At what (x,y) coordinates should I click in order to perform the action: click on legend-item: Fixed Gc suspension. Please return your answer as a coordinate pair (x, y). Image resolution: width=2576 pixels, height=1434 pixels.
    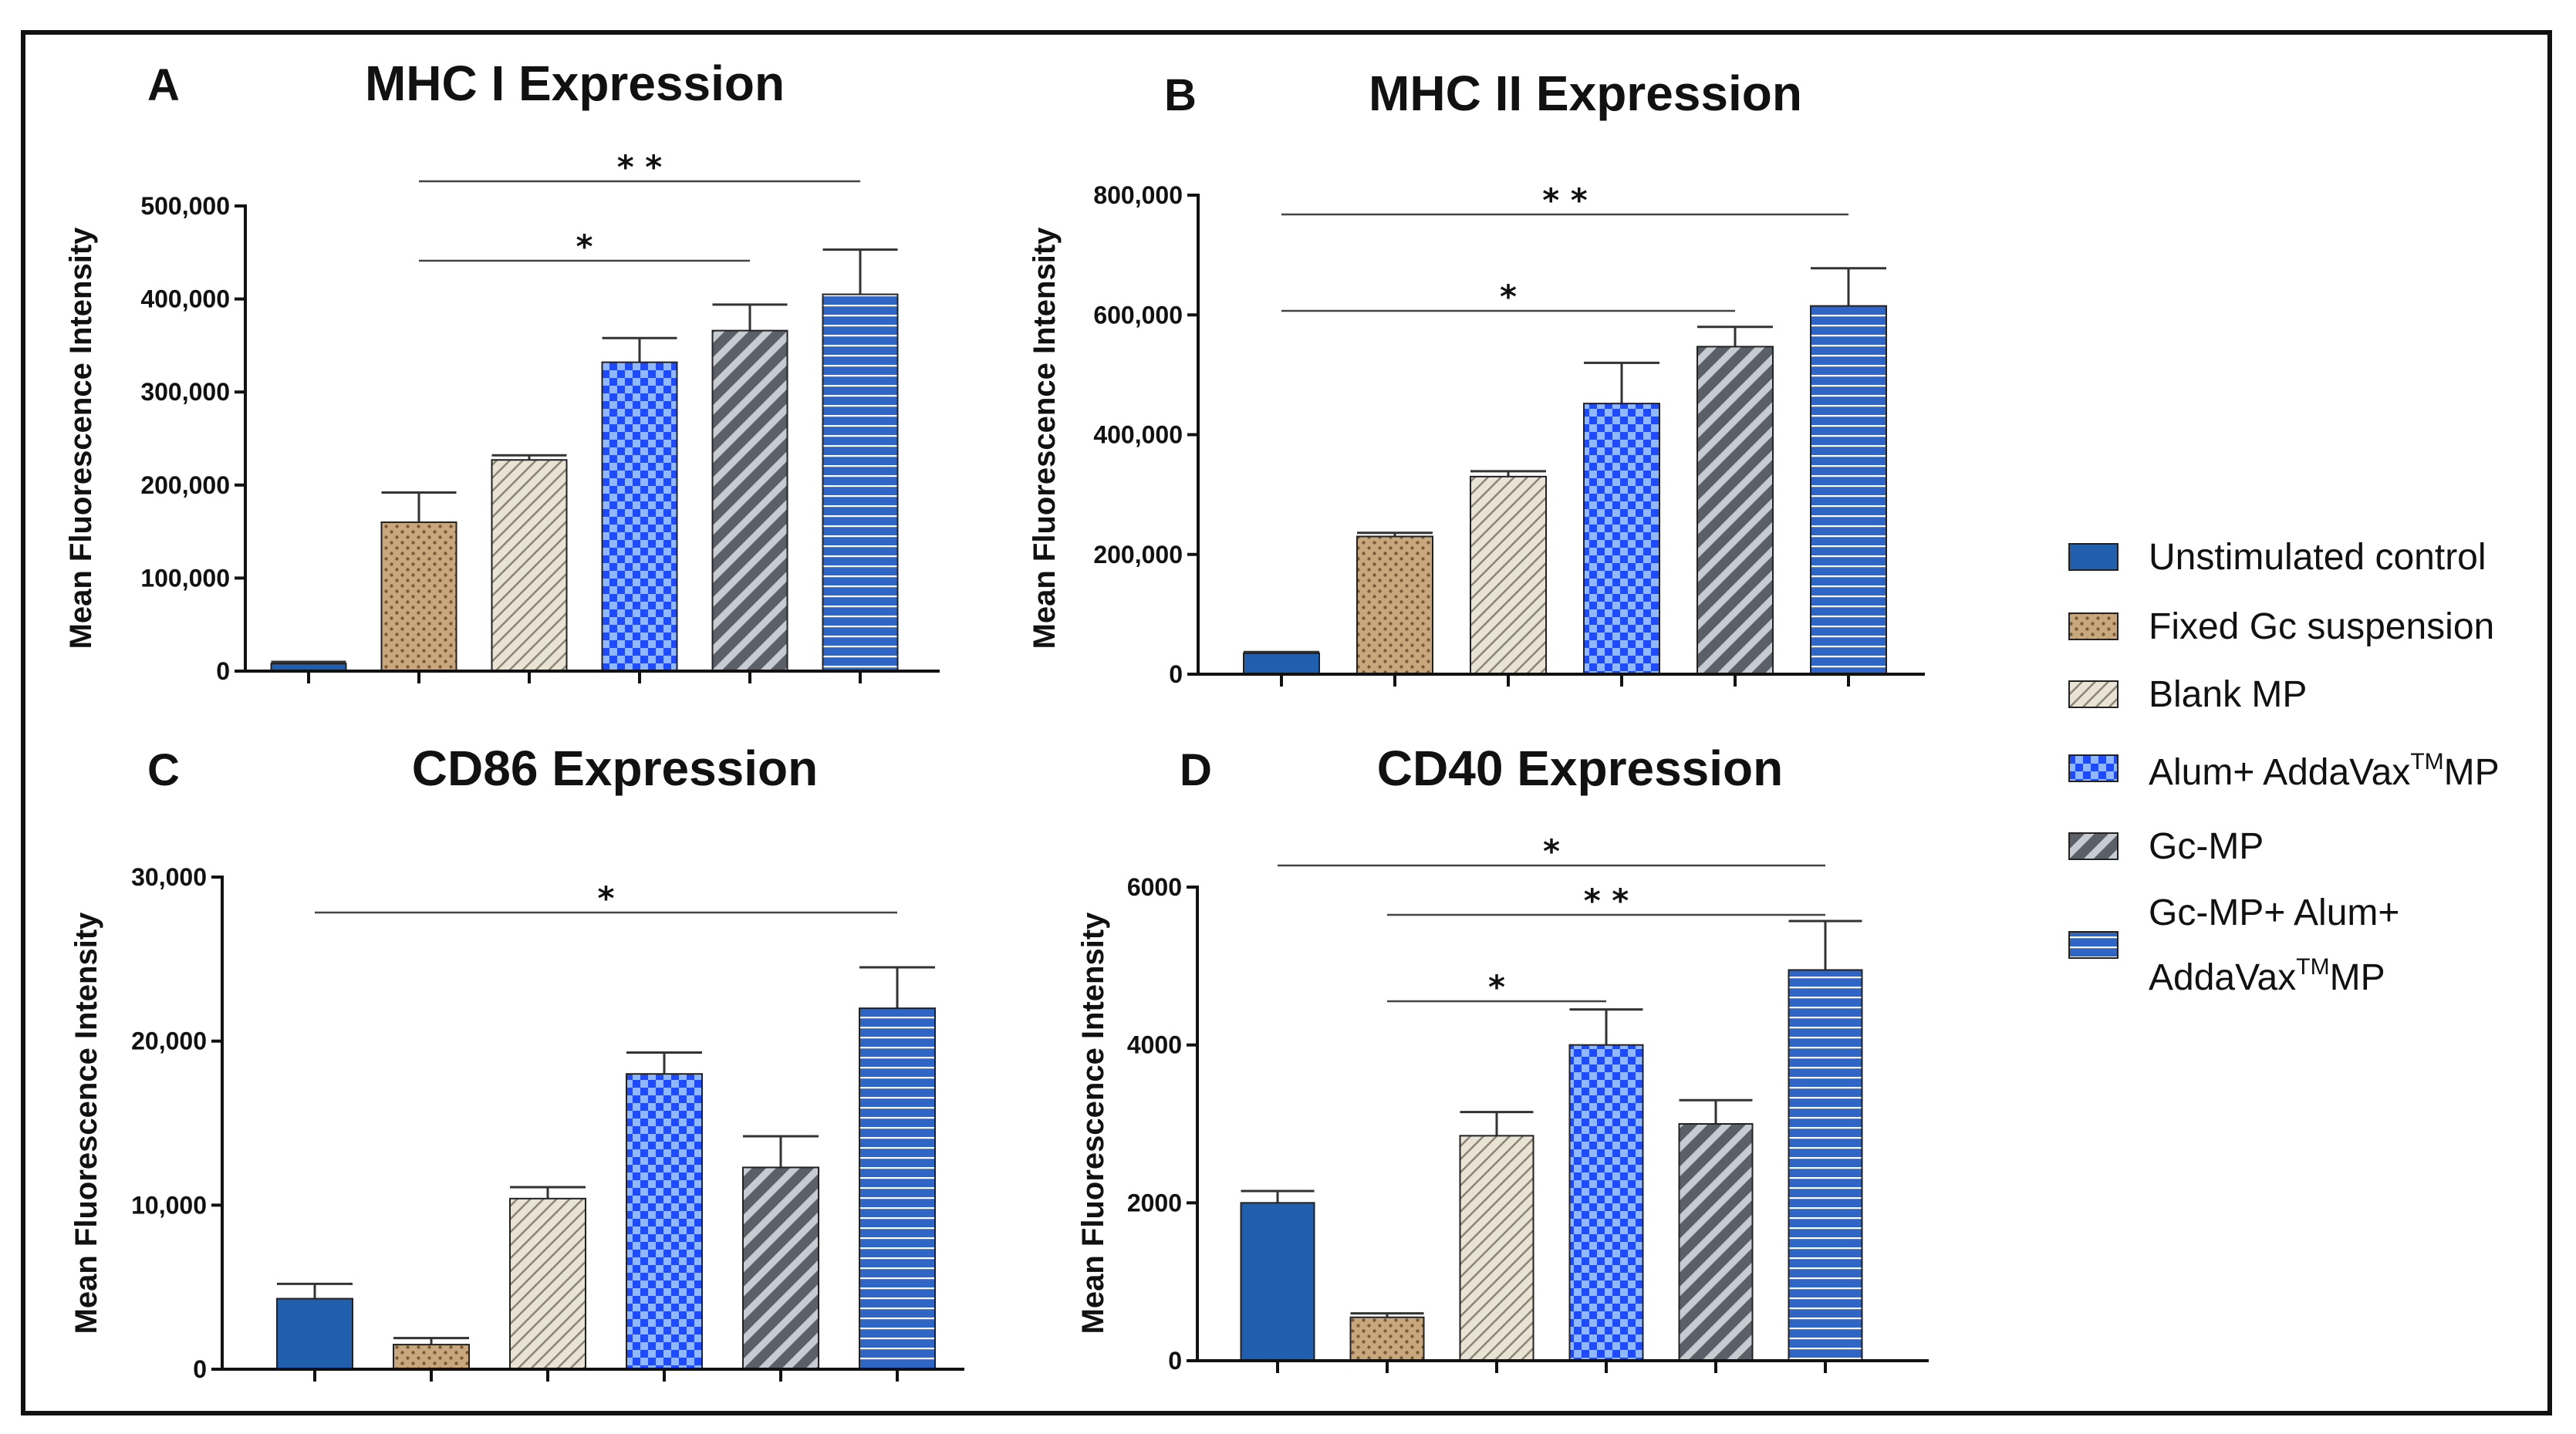
    Looking at the image, I should click on (2281, 626).